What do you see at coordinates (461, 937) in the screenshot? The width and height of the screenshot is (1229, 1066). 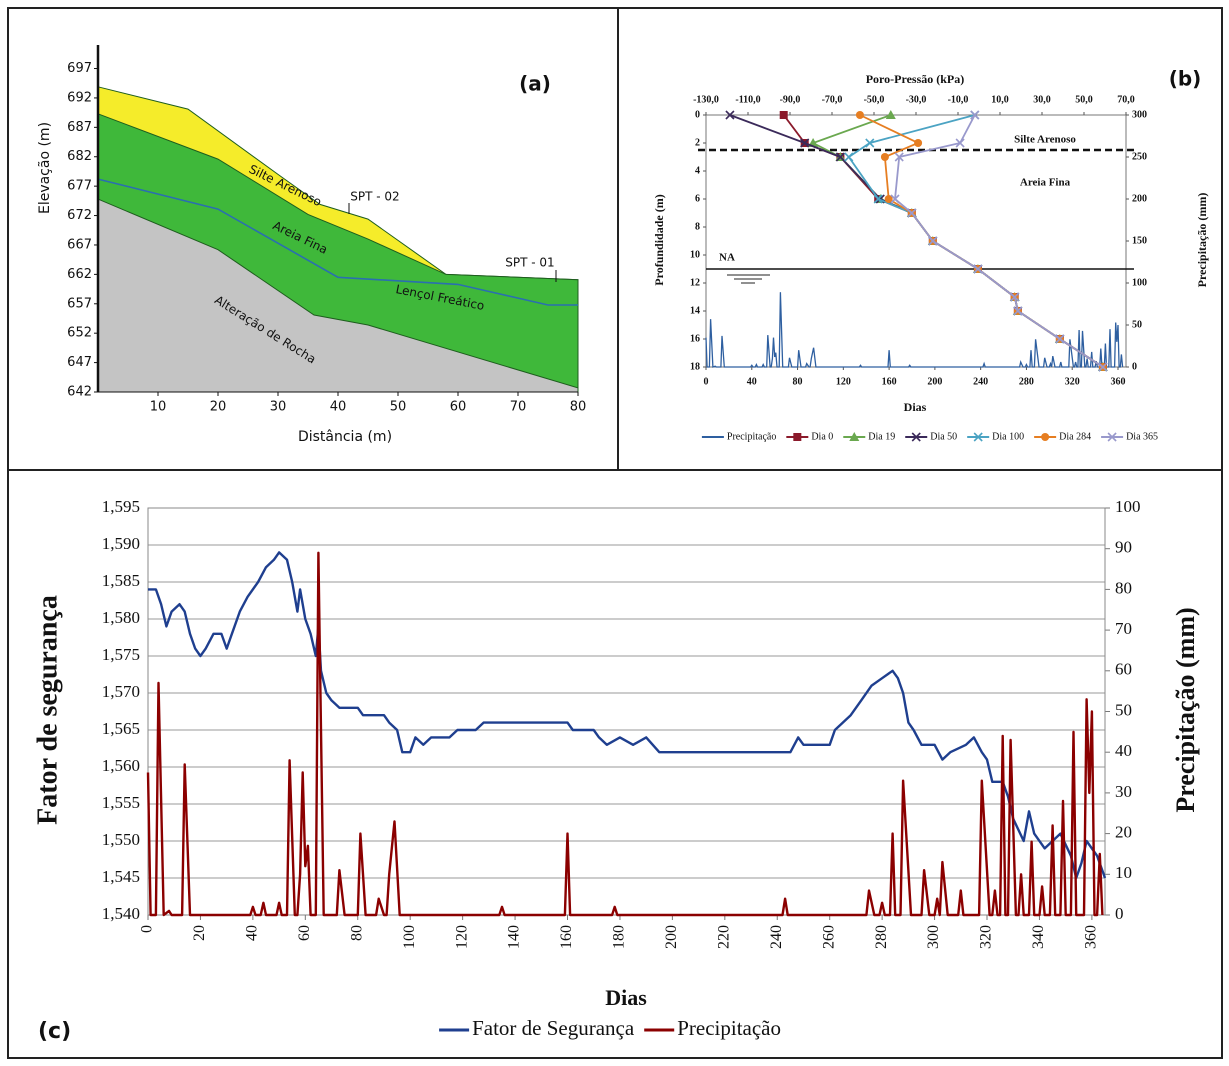 I see `x-tick-label: 120` at bounding box center [461, 937].